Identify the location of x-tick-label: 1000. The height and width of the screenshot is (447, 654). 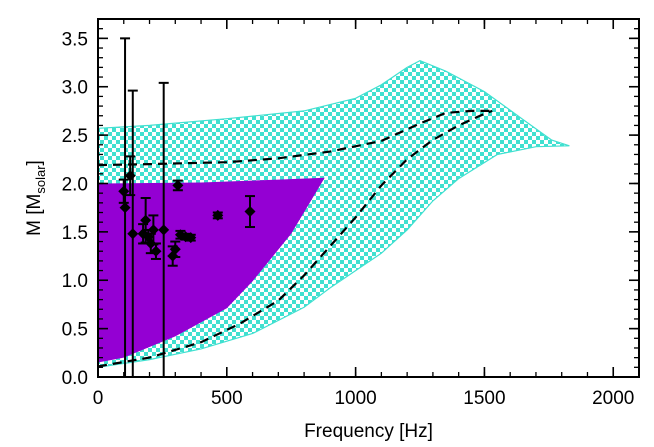
(355, 398).